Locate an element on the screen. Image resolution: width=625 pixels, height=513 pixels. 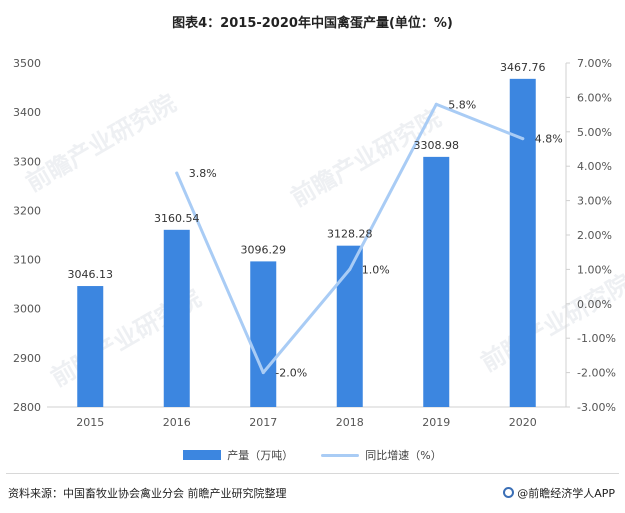
bar-value-label: 3096.29 is located at coordinates (264, 249).